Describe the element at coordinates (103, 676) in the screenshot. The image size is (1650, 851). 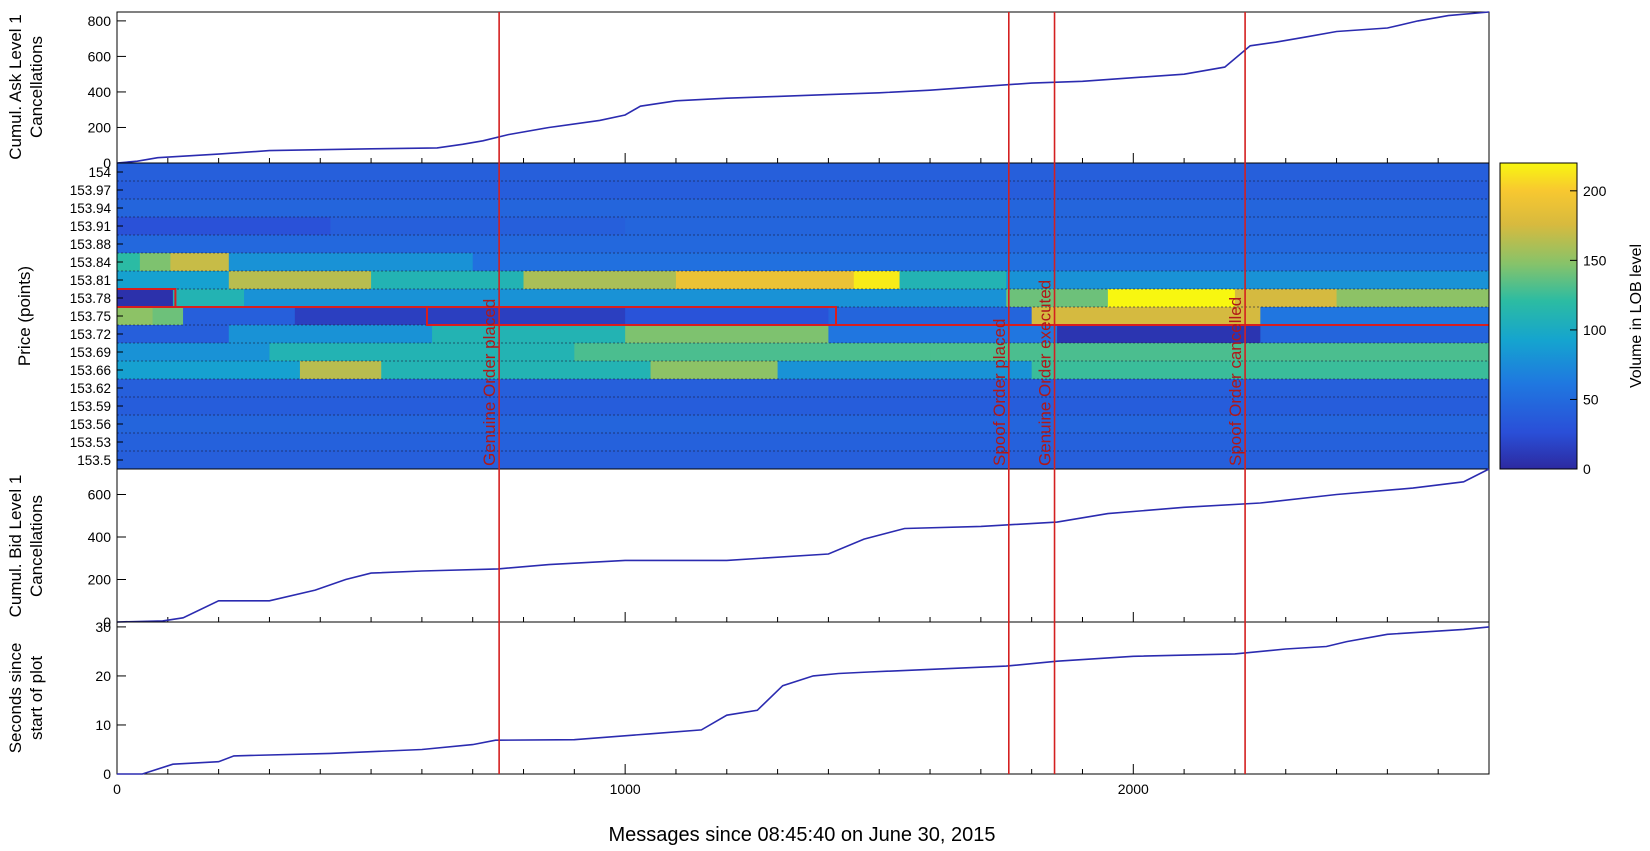
I see `y-tick-label: 20` at that location.